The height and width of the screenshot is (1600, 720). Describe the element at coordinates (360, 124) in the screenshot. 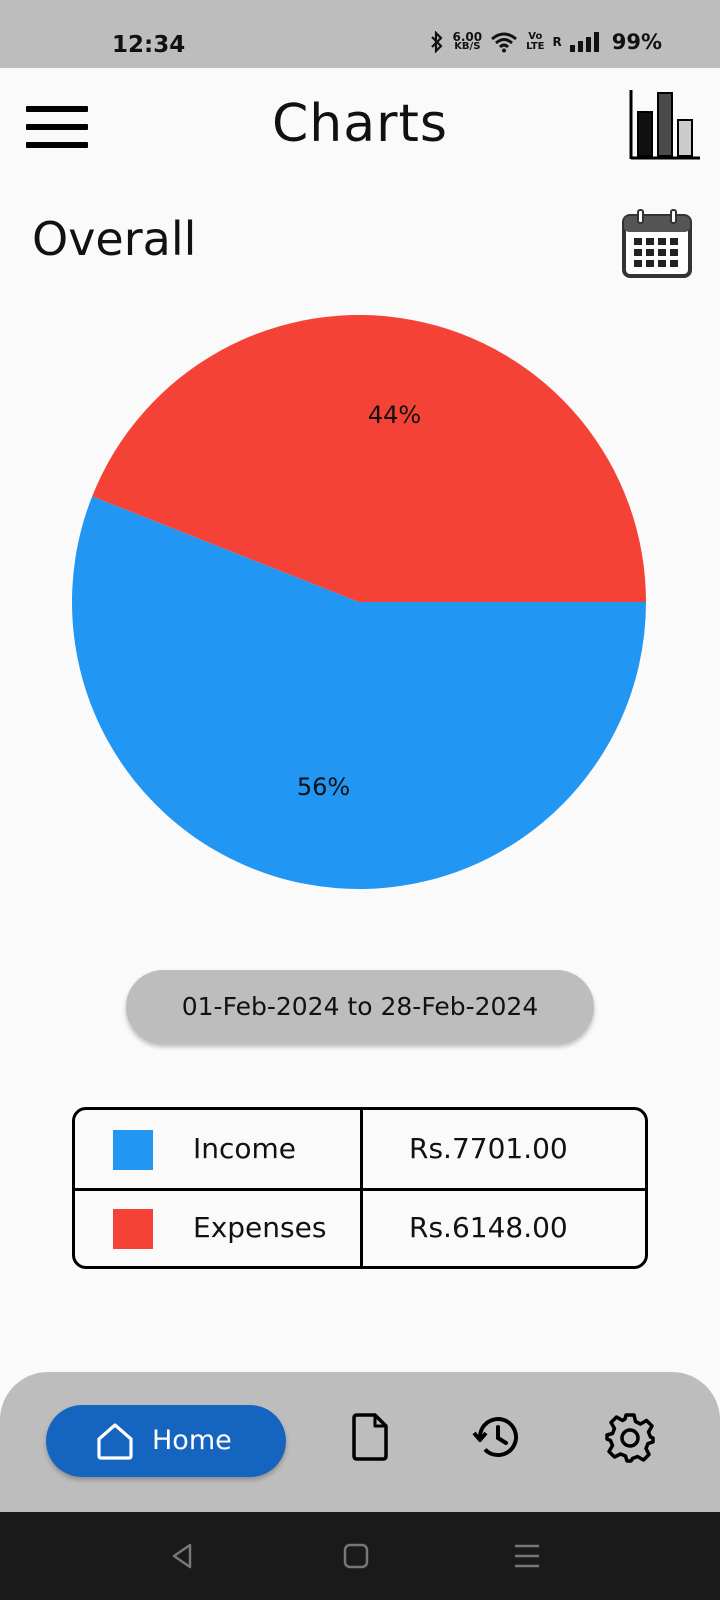

I see `page-title: Charts` at that location.